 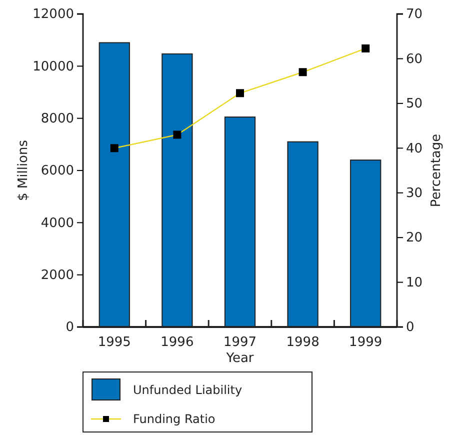 What do you see at coordinates (414, 104) in the screenshot?
I see `y2-tick-label: 50` at bounding box center [414, 104].